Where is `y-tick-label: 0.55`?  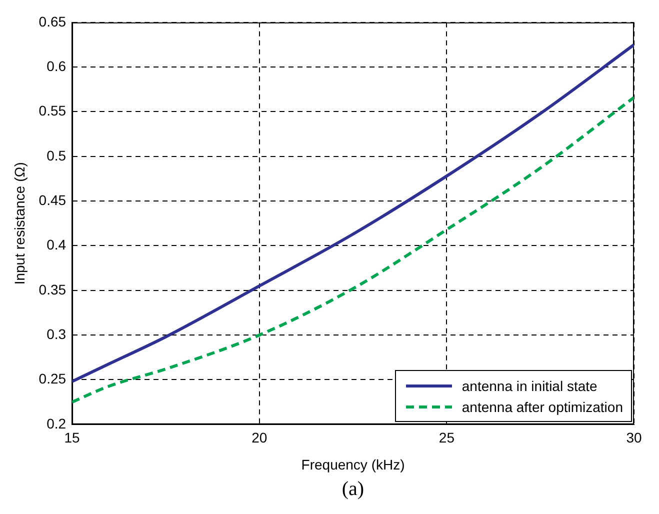
y-tick-label: 0.55 is located at coordinates (52, 110).